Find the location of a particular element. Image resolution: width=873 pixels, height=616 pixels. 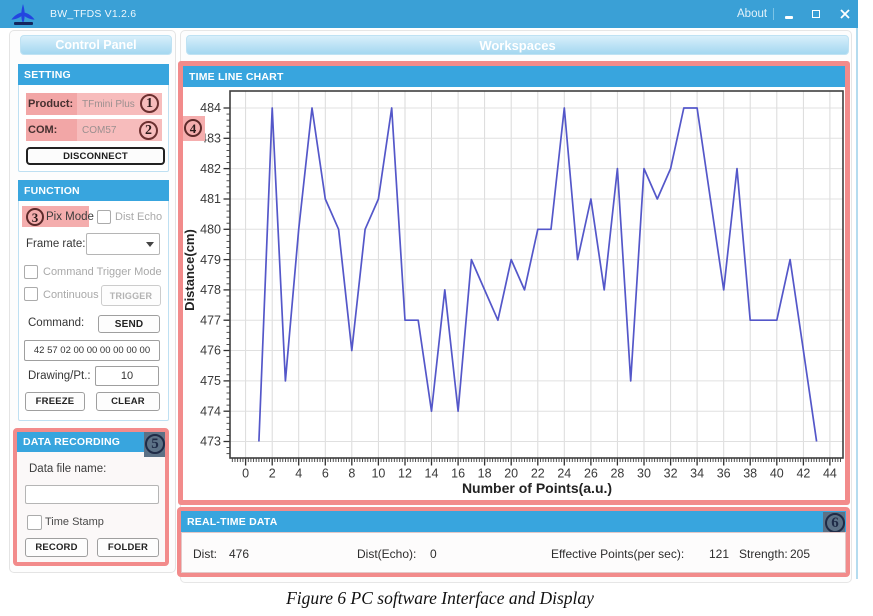

svg-text: 475 is located at coordinates (210, 381).